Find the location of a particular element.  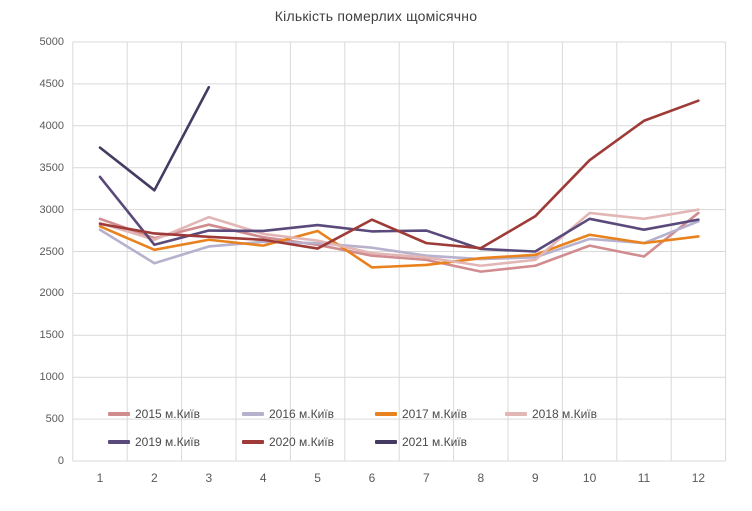

legend-label: 2016 м.Київ is located at coordinates (302, 414).